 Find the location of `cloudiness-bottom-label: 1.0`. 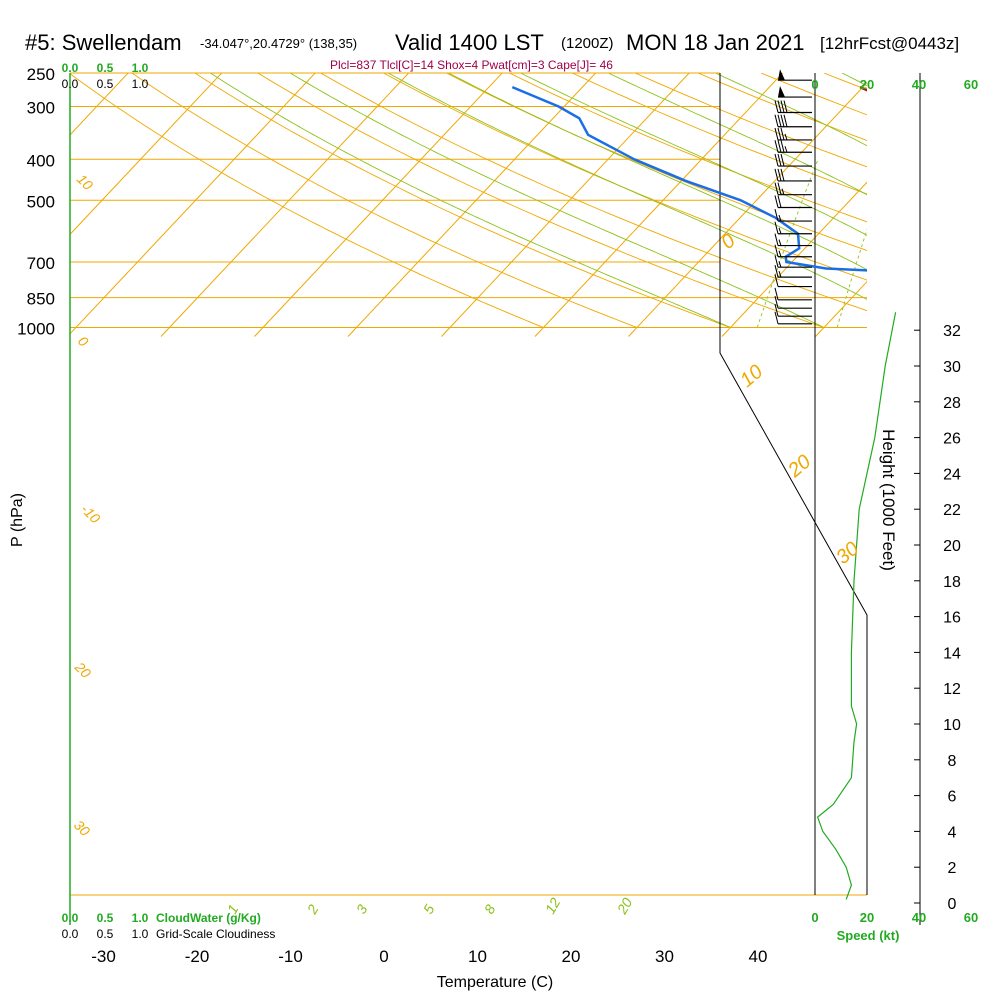

cloudiness-bottom-label: 1.0 is located at coordinates (140, 934).